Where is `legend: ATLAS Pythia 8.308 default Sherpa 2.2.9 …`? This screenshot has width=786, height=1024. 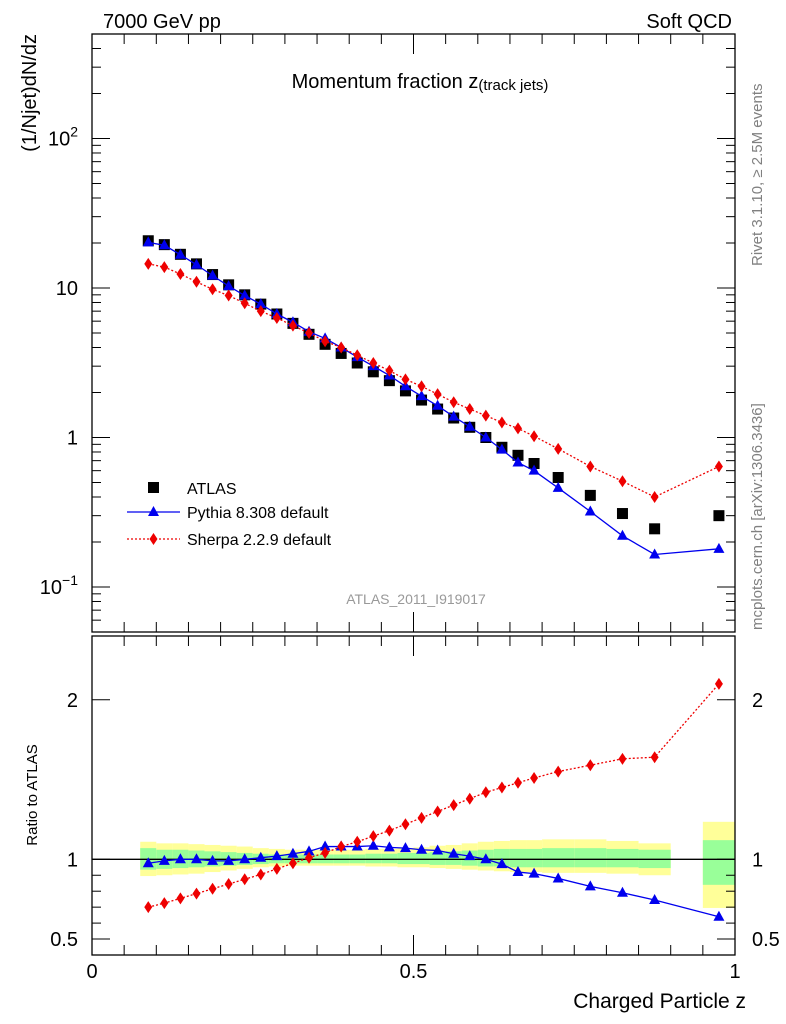
legend: ATLAS Pythia 8.308 default Sherpa 2.2.9 … is located at coordinates (229, 515).